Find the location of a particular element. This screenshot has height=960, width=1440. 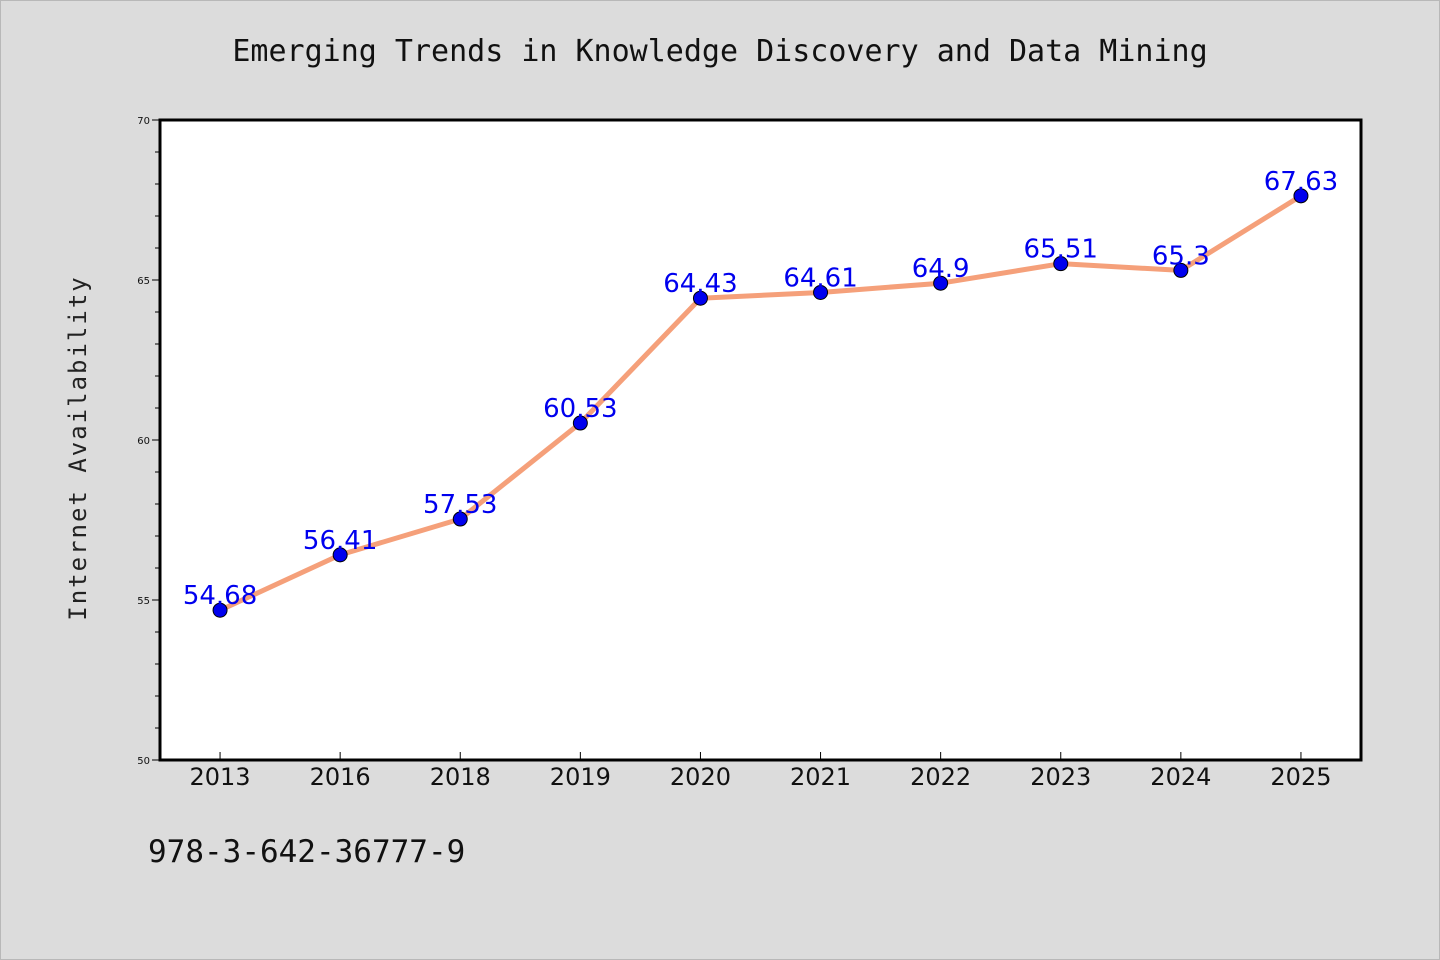

x-tick-label: 2022 is located at coordinates (940, 777).